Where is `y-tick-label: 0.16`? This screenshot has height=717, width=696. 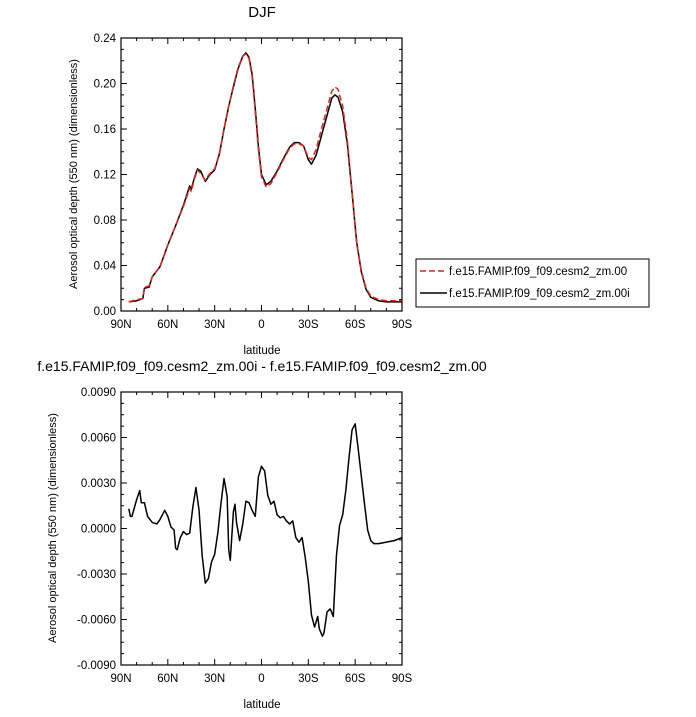
y-tick-label: 0.16 is located at coordinates (105, 130).